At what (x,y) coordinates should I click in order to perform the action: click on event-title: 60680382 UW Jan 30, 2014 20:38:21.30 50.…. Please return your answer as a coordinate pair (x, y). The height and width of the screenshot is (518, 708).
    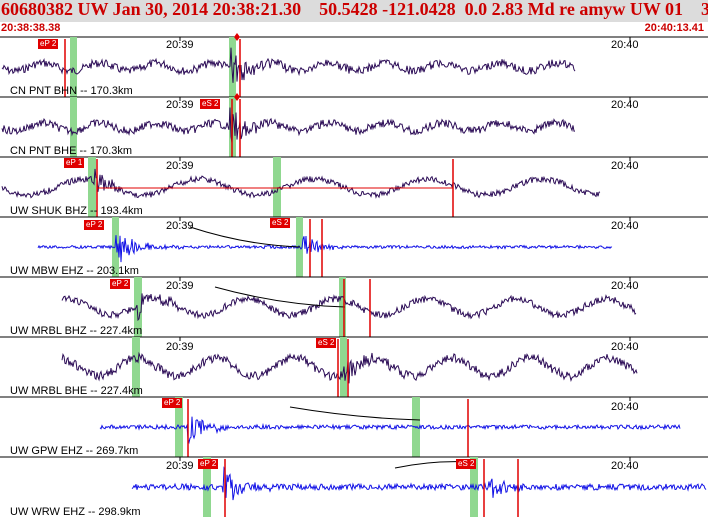
    Looking at the image, I should click on (354, 9).